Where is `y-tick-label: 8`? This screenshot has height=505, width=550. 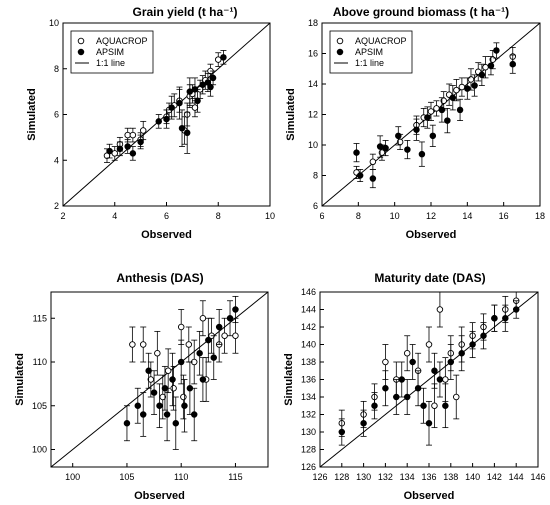 y-tick-label: 8 is located at coordinates (315, 176).